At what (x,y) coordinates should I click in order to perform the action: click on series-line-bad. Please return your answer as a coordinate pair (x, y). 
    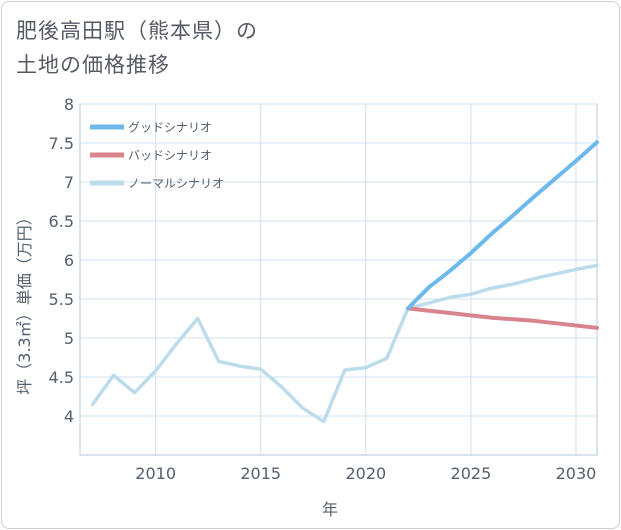
    Looking at the image, I should click on (502, 318).